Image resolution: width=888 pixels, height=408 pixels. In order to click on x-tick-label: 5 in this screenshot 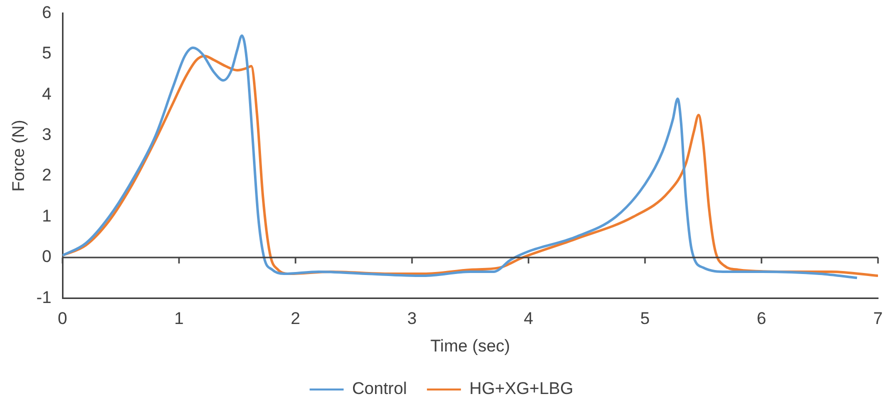, I will do `click(645, 318)`.